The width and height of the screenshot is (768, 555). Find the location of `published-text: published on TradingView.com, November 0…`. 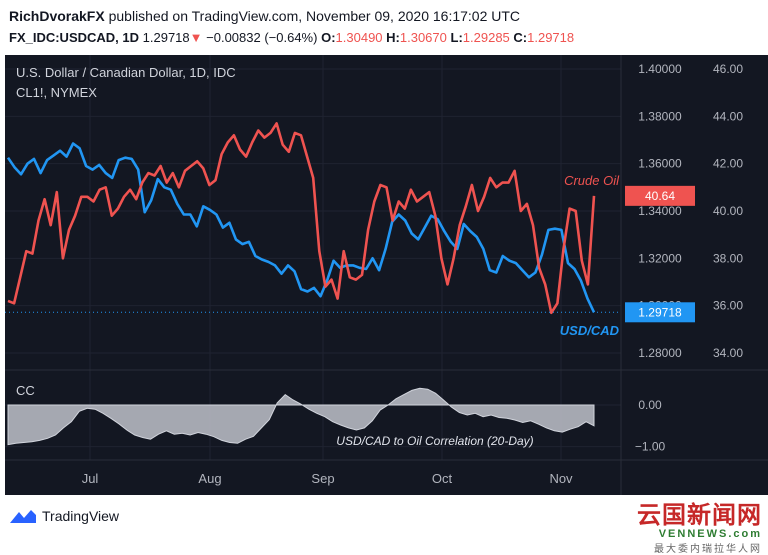

published-text: published on TradingView.com, November 0… is located at coordinates (314, 16).